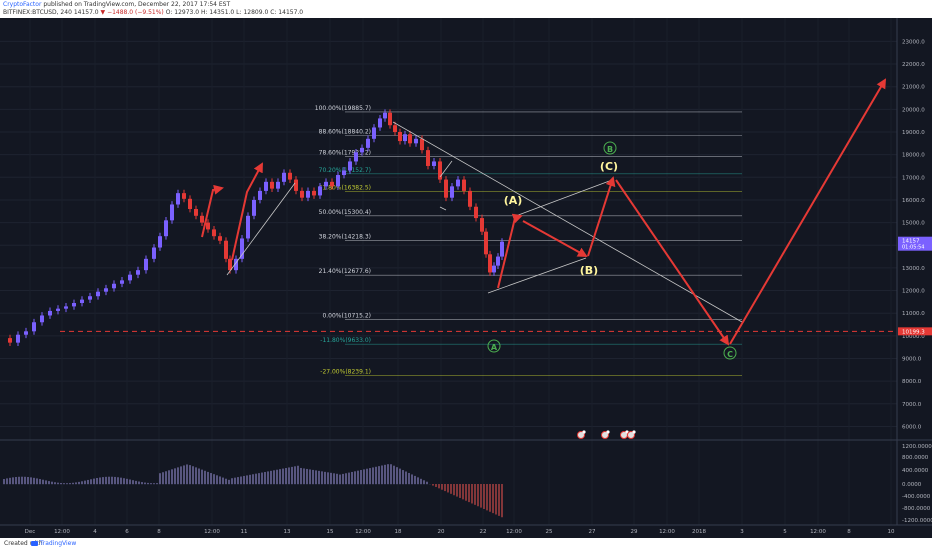 The image size is (932, 550). I want to click on price-tick-label: 21000.0, so click(913, 88).